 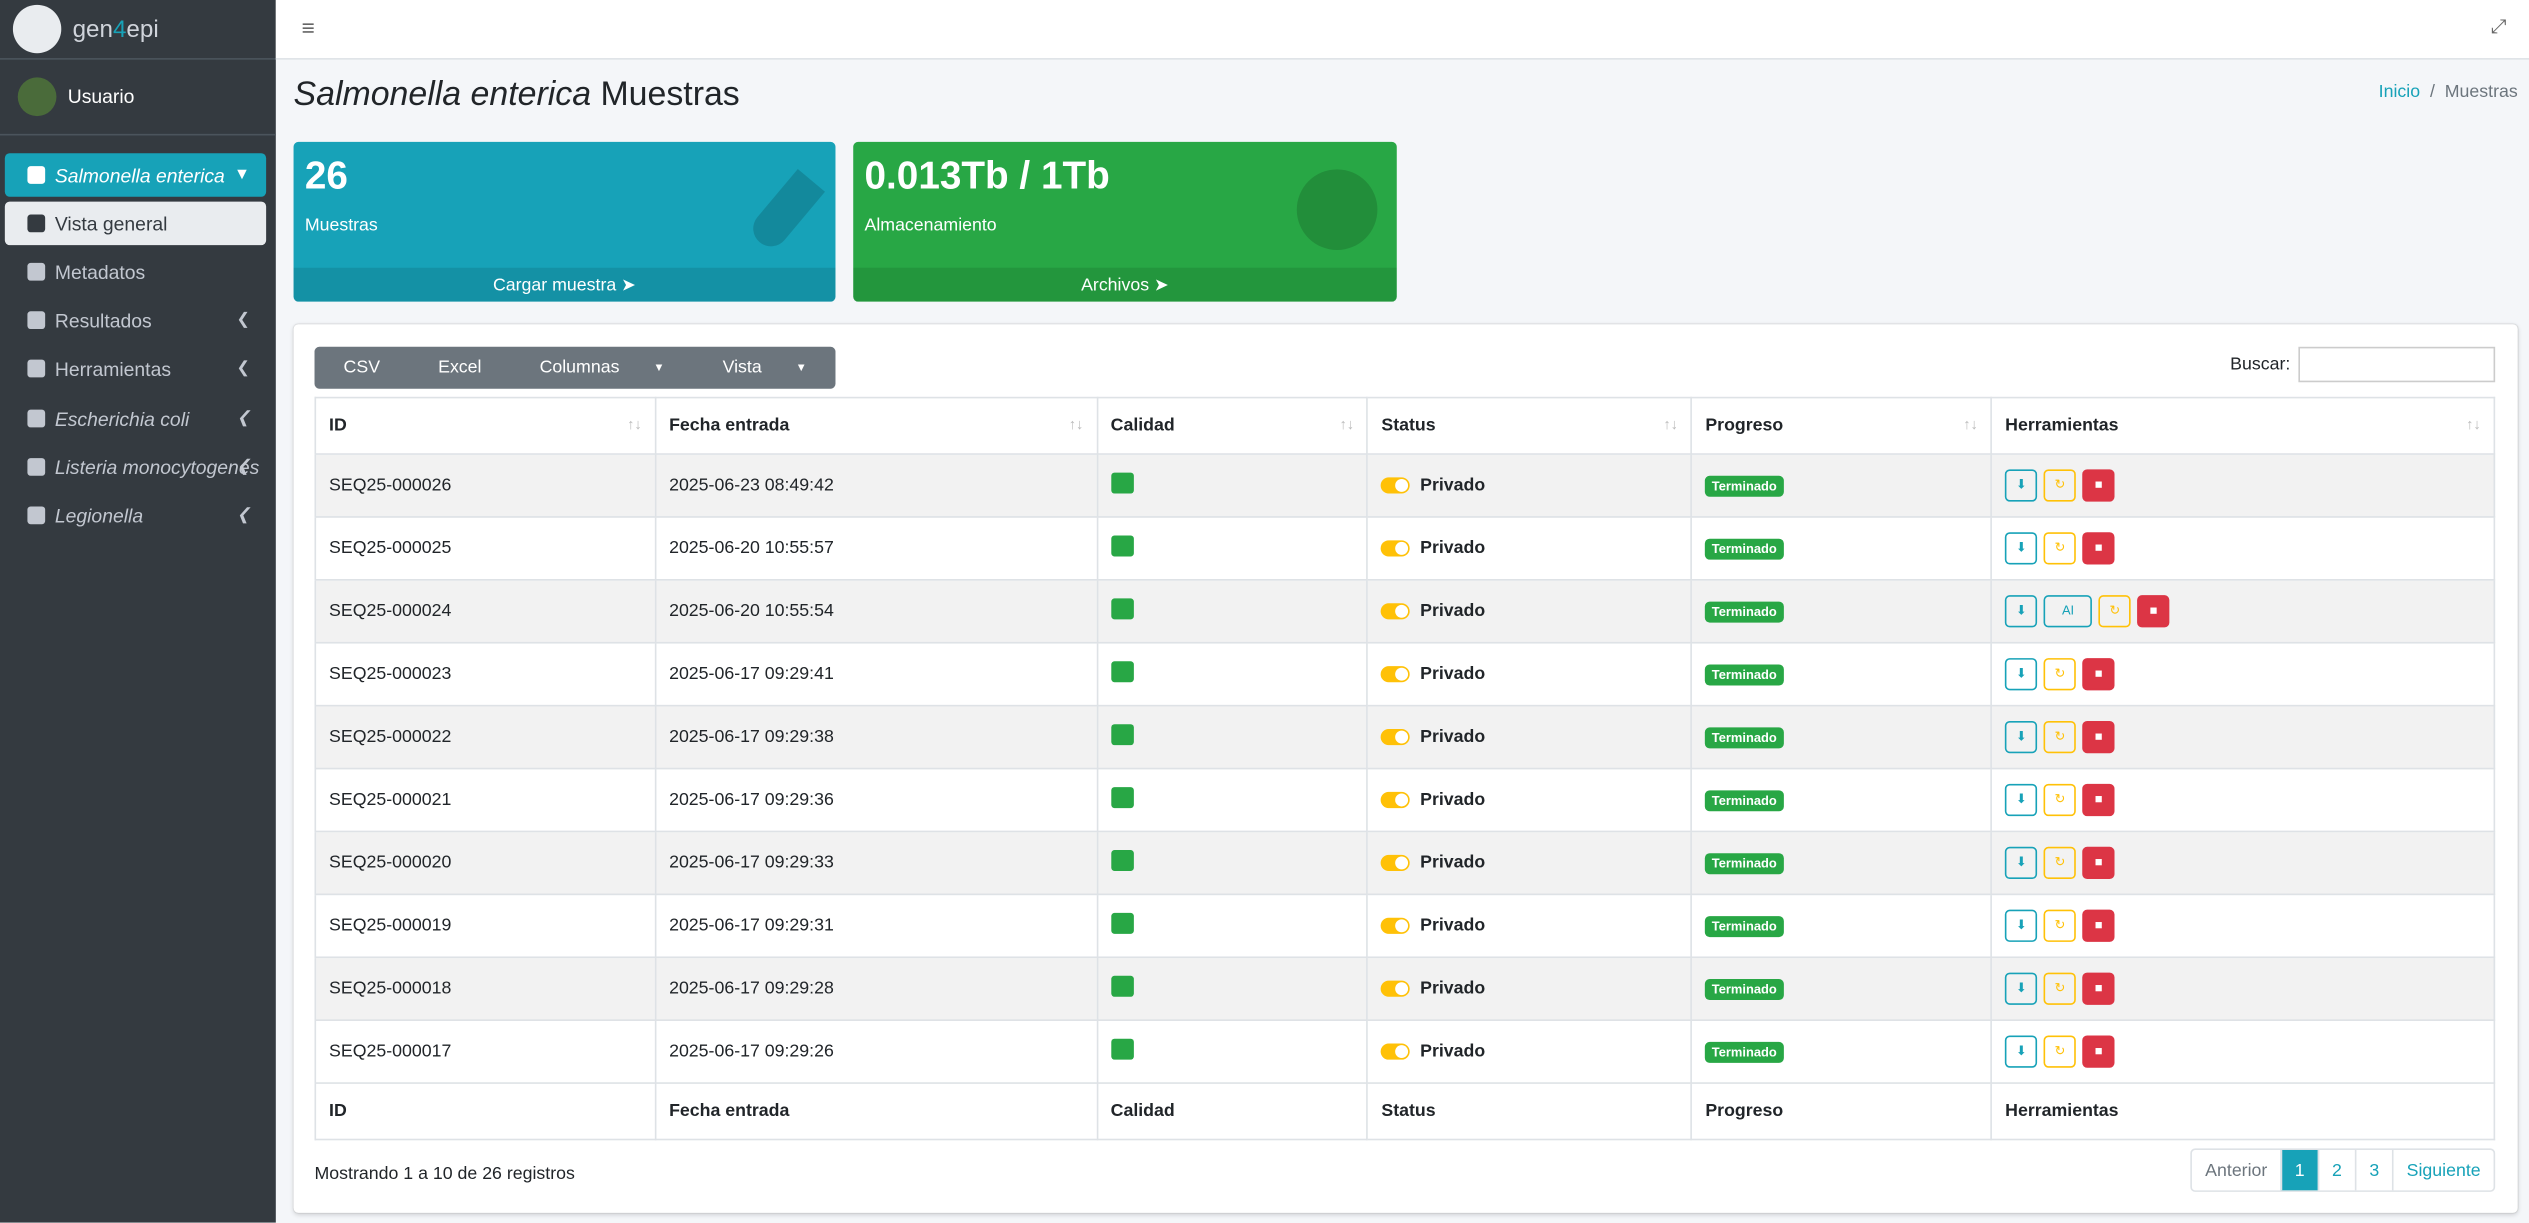 I want to click on column-header: Calidad ↑↓, so click(x=1232, y=425).